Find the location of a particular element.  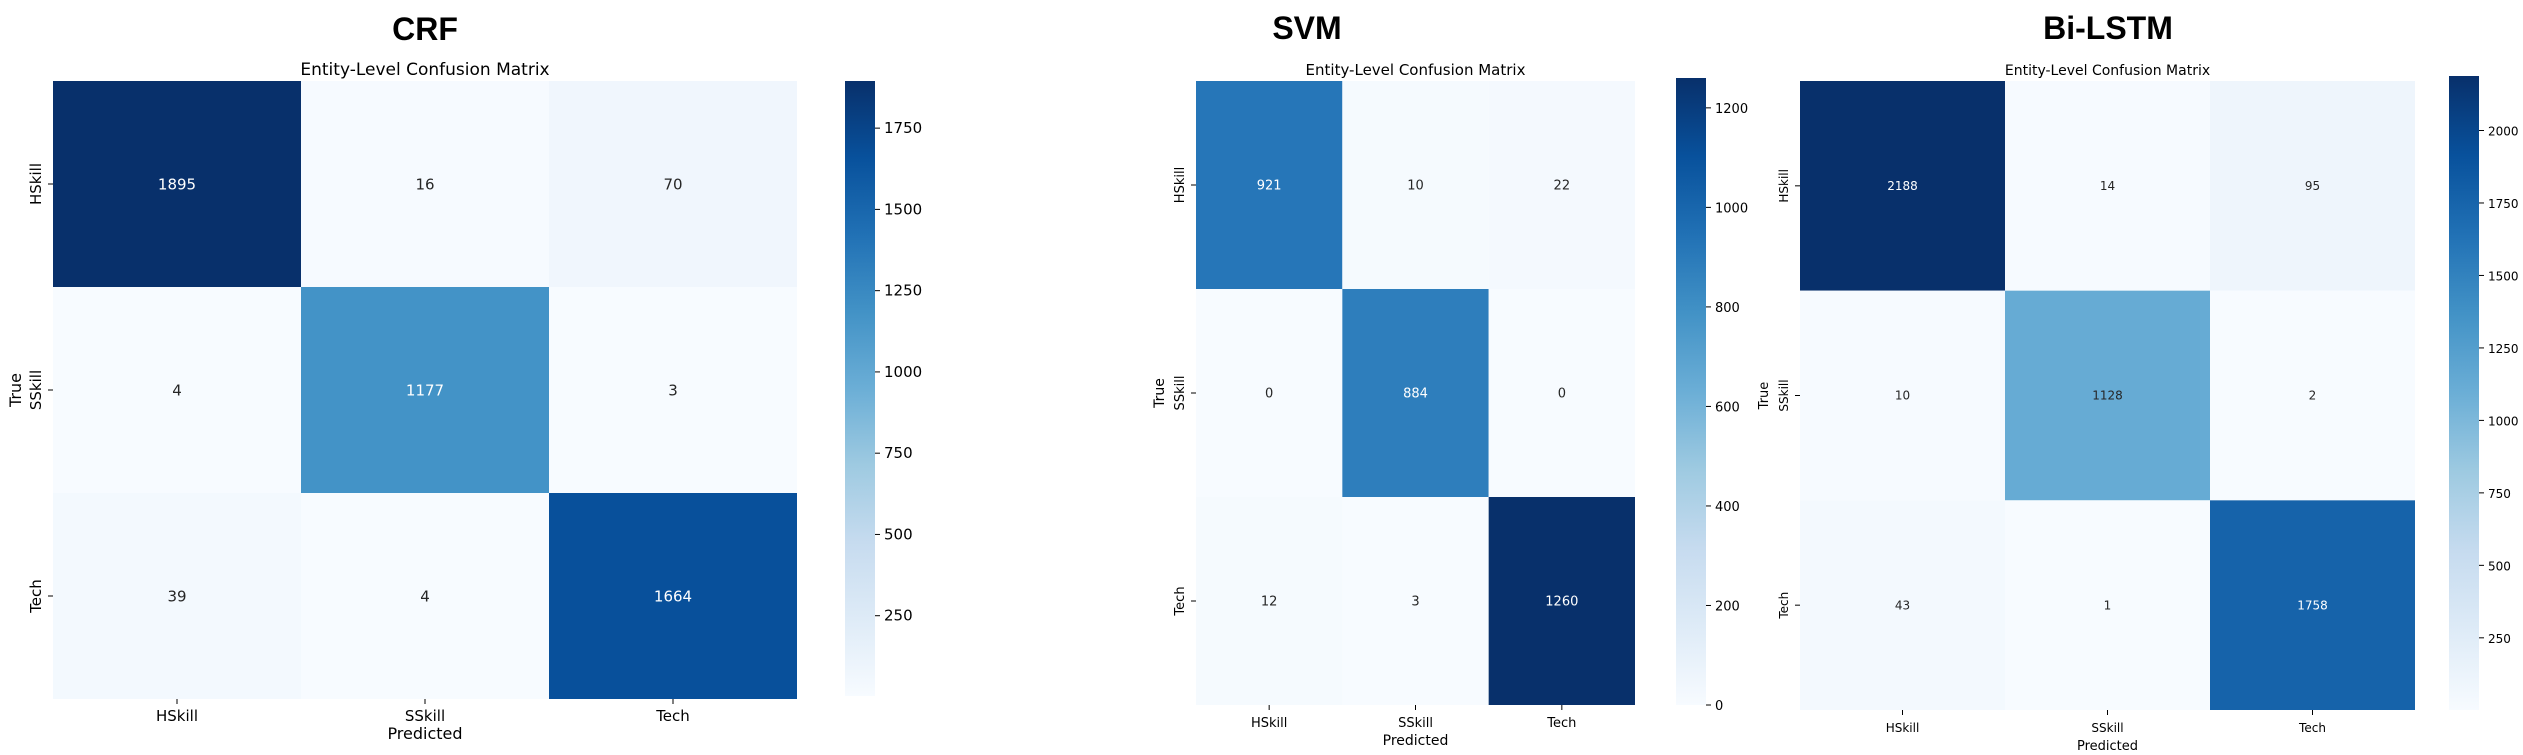

cell-value-label: 921 is located at coordinates (1269, 186).